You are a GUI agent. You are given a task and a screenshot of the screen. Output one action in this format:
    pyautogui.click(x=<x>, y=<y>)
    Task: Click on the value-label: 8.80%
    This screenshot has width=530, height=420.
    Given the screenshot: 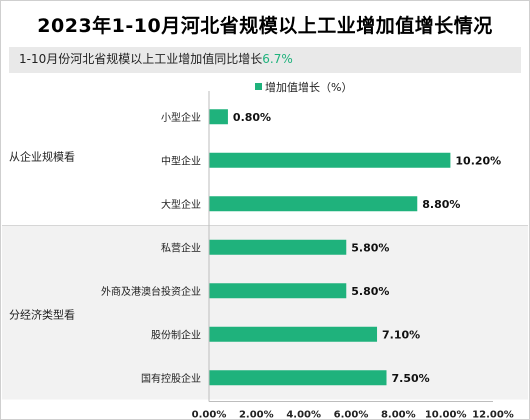 What is the action you would take?
    pyautogui.click(x=441, y=204)
    